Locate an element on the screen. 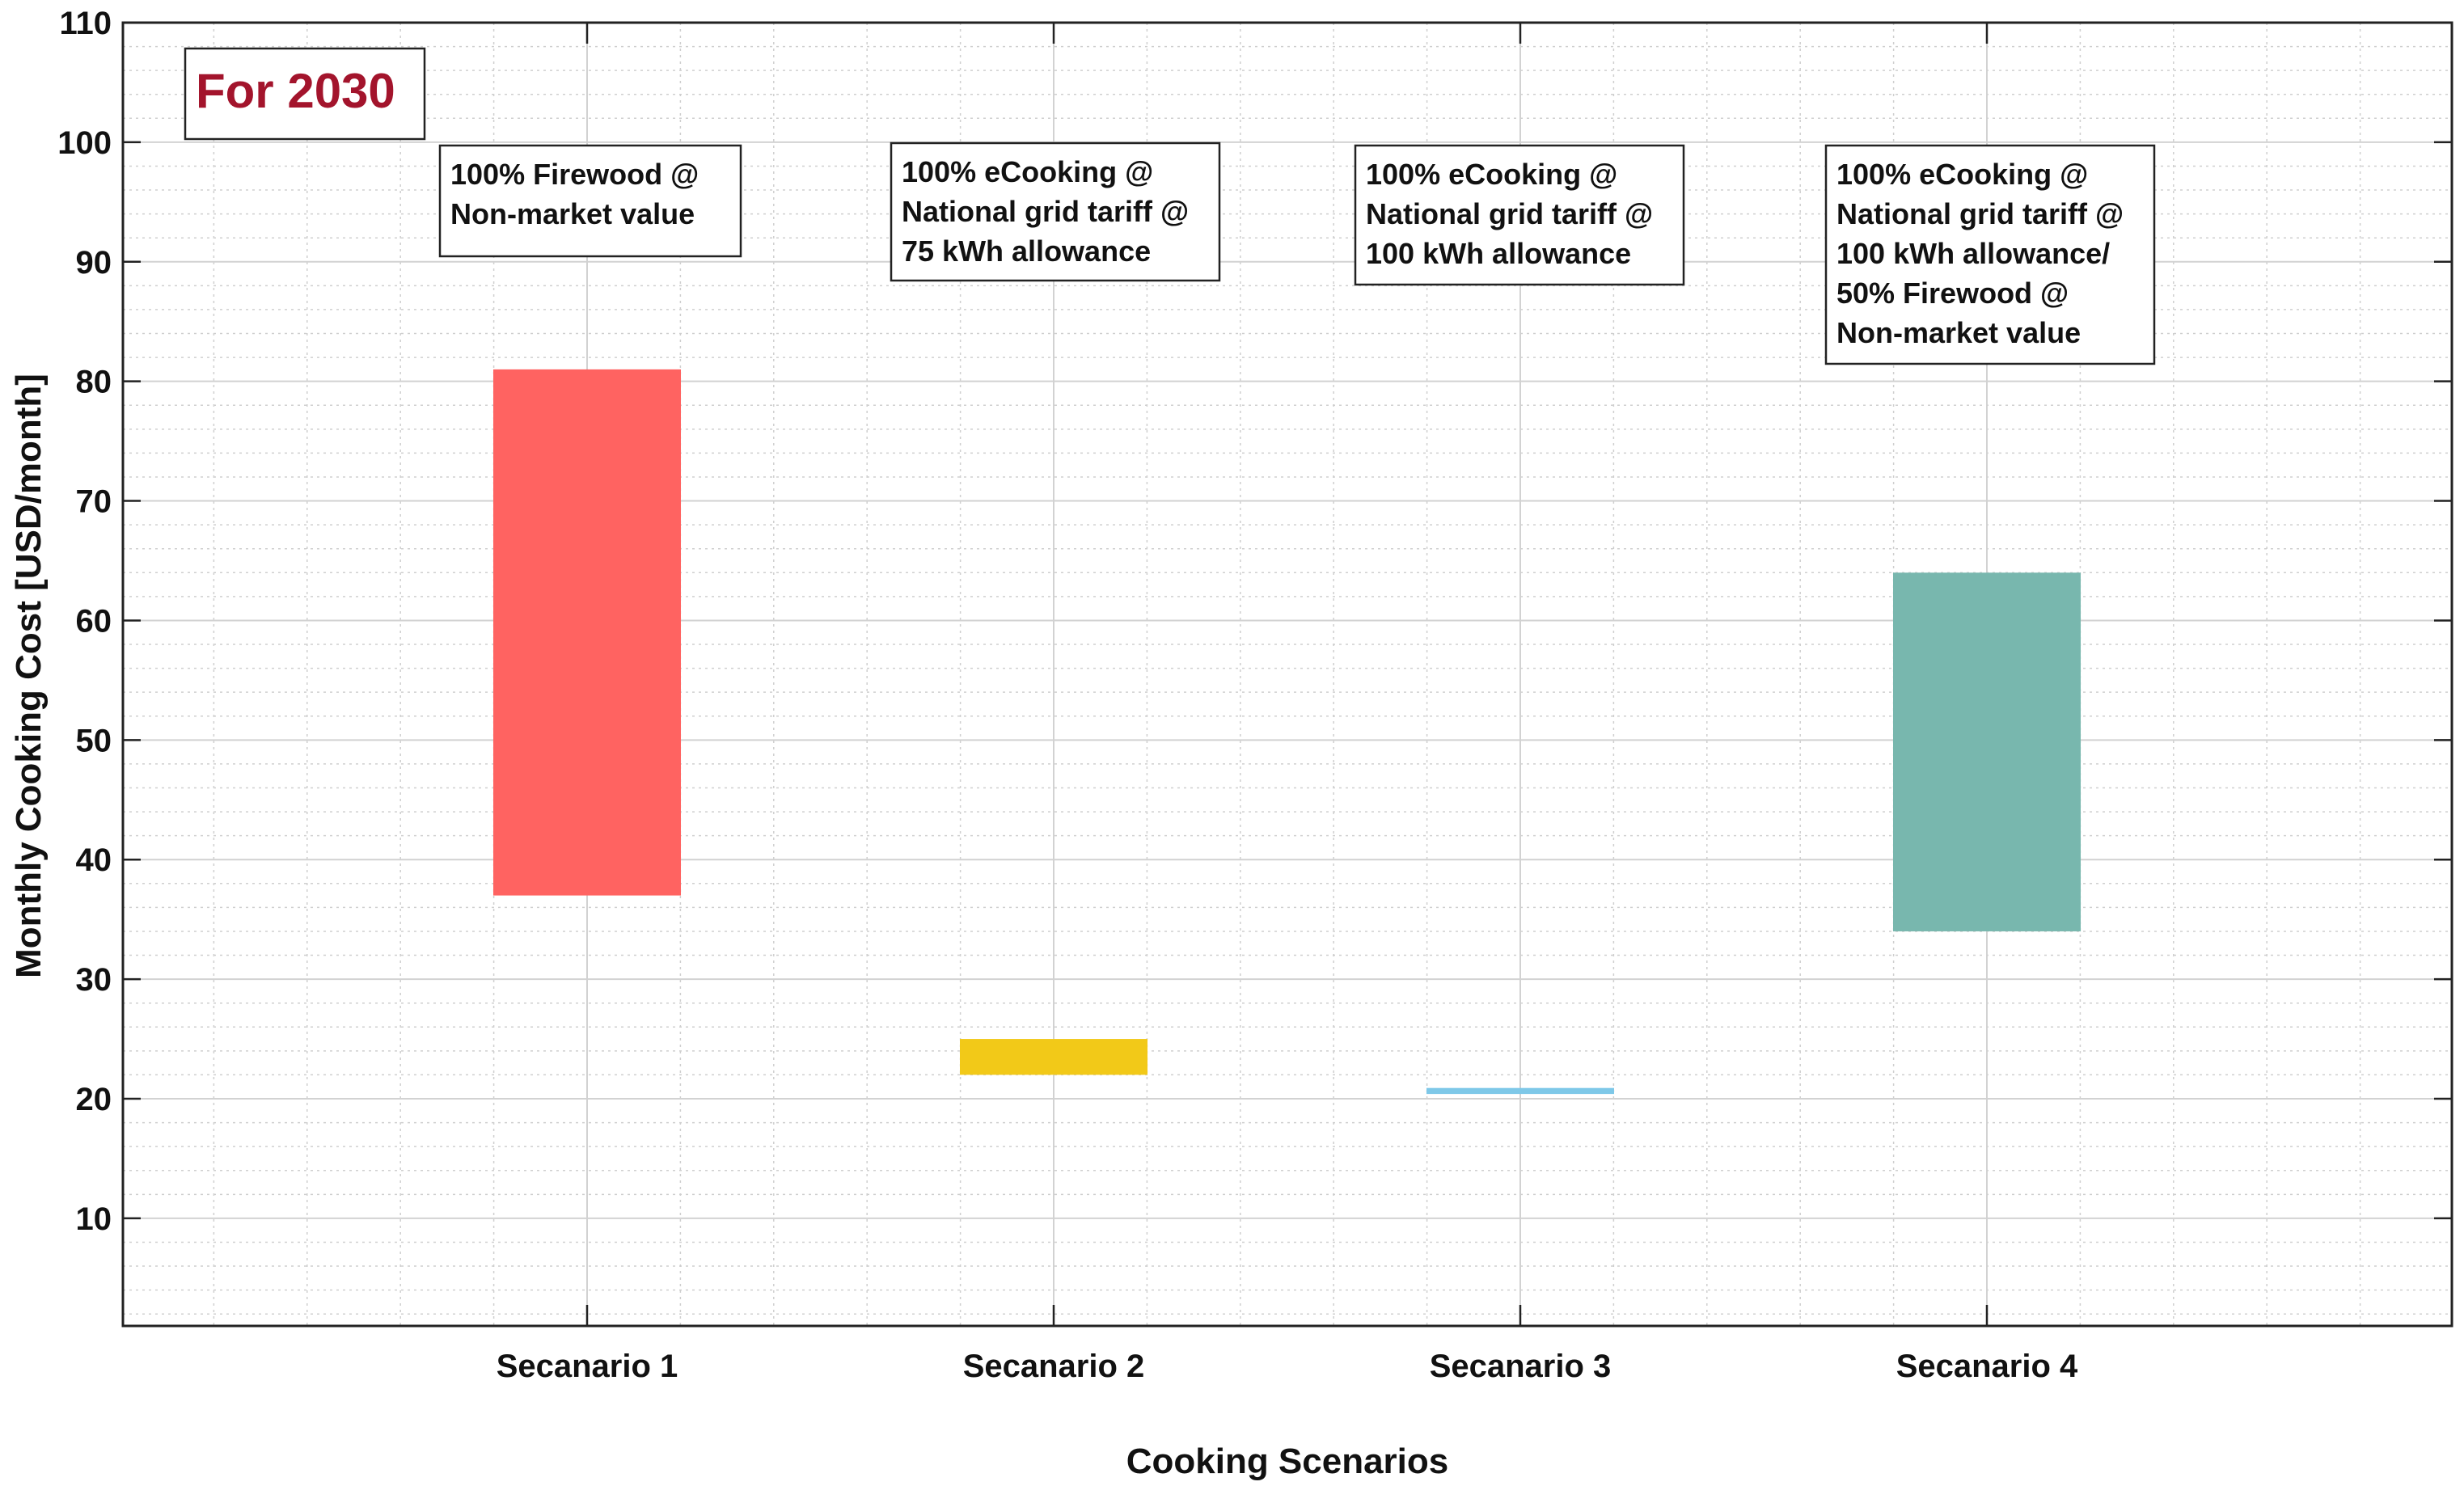  y-tick-label: 80 is located at coordinates (94, 382).